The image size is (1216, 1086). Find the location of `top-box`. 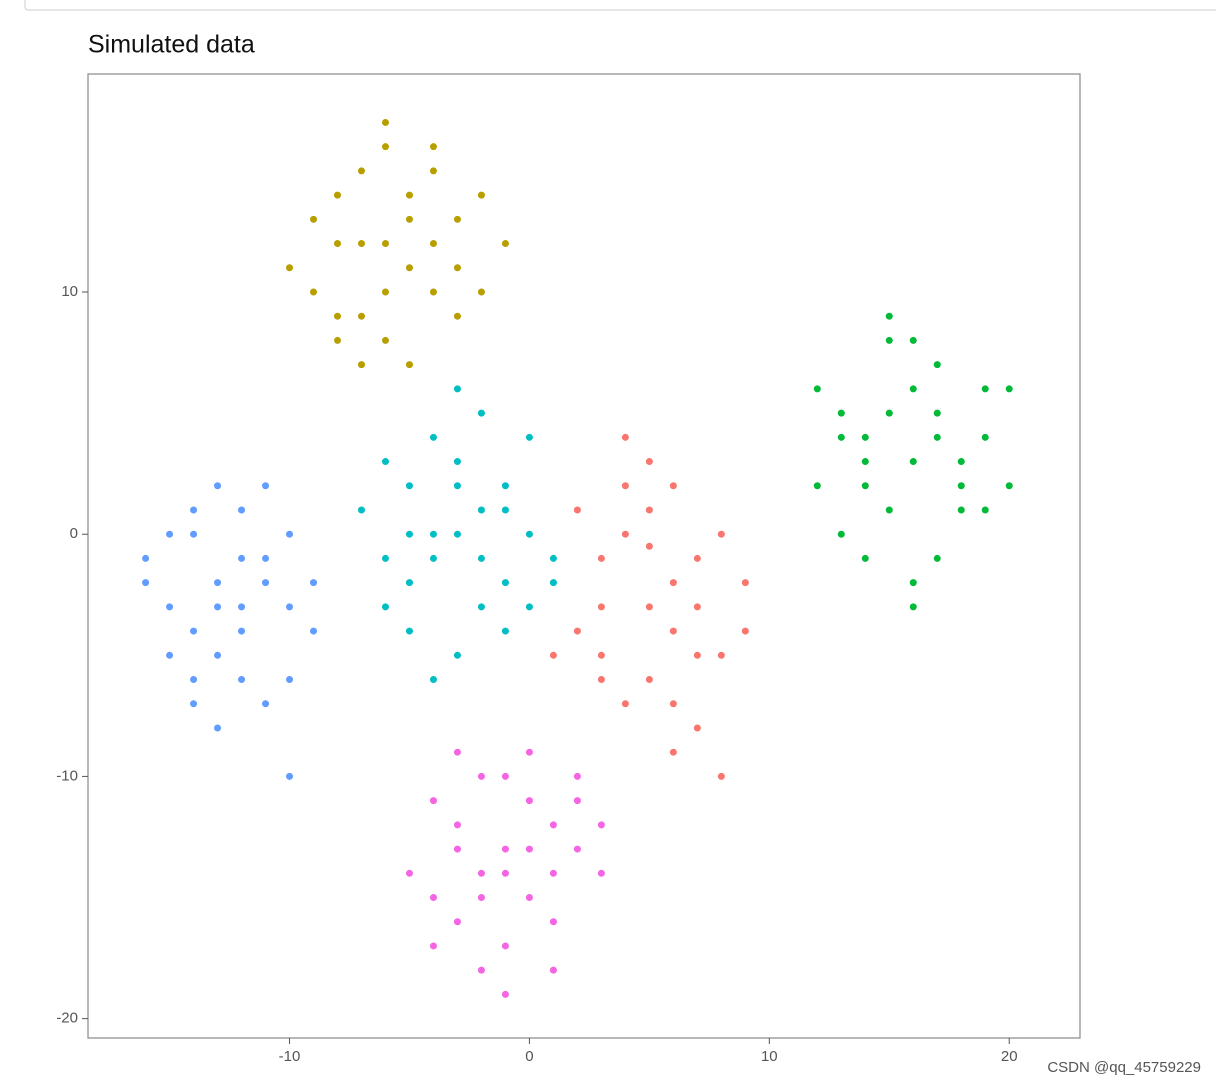

top-box is located at coordinates (620, 5).